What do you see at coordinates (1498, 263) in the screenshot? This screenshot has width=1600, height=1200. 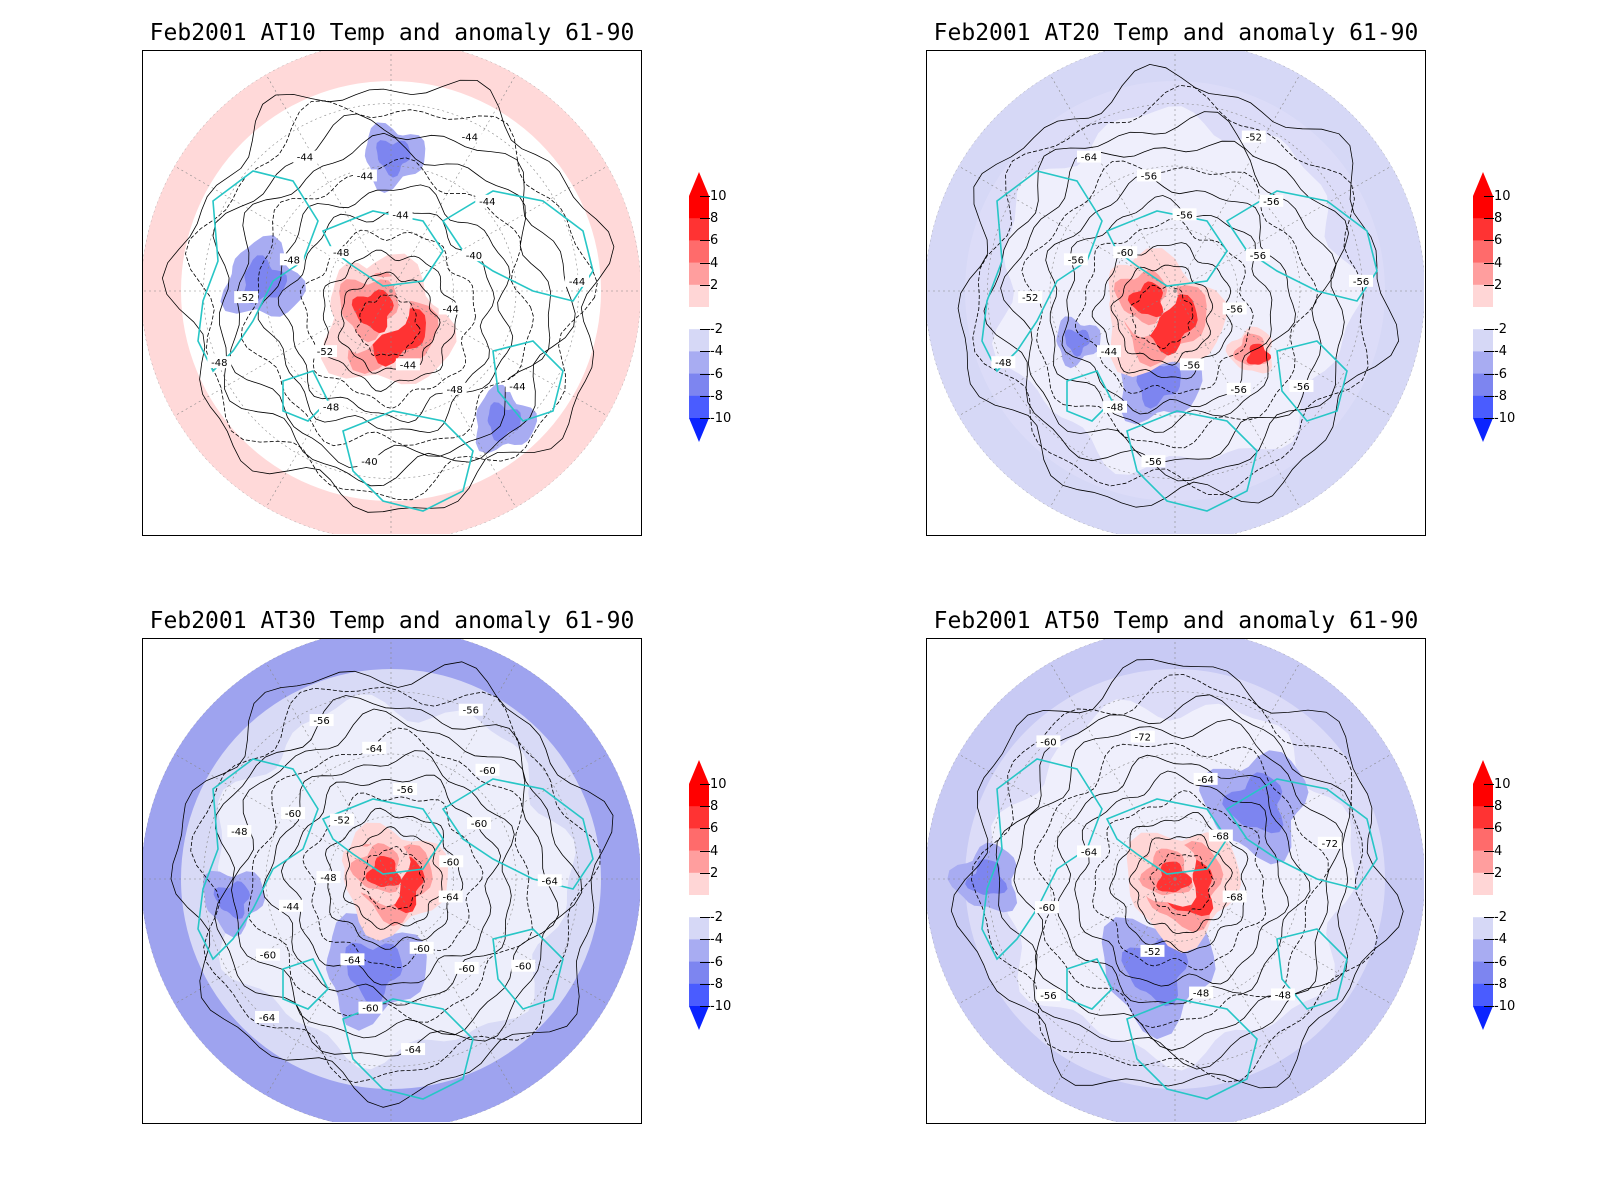 I see `colorbar-label: 4` at bounding box center [1498, 263].